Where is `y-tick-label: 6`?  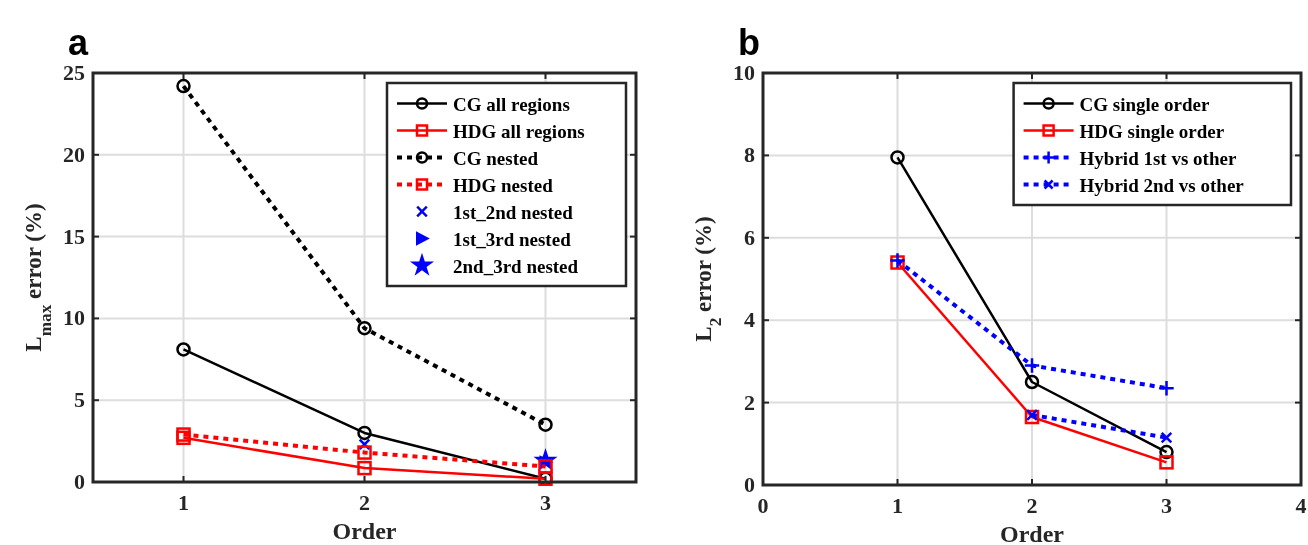
y-tick-label: 6 is located at coordinates (749, 237).